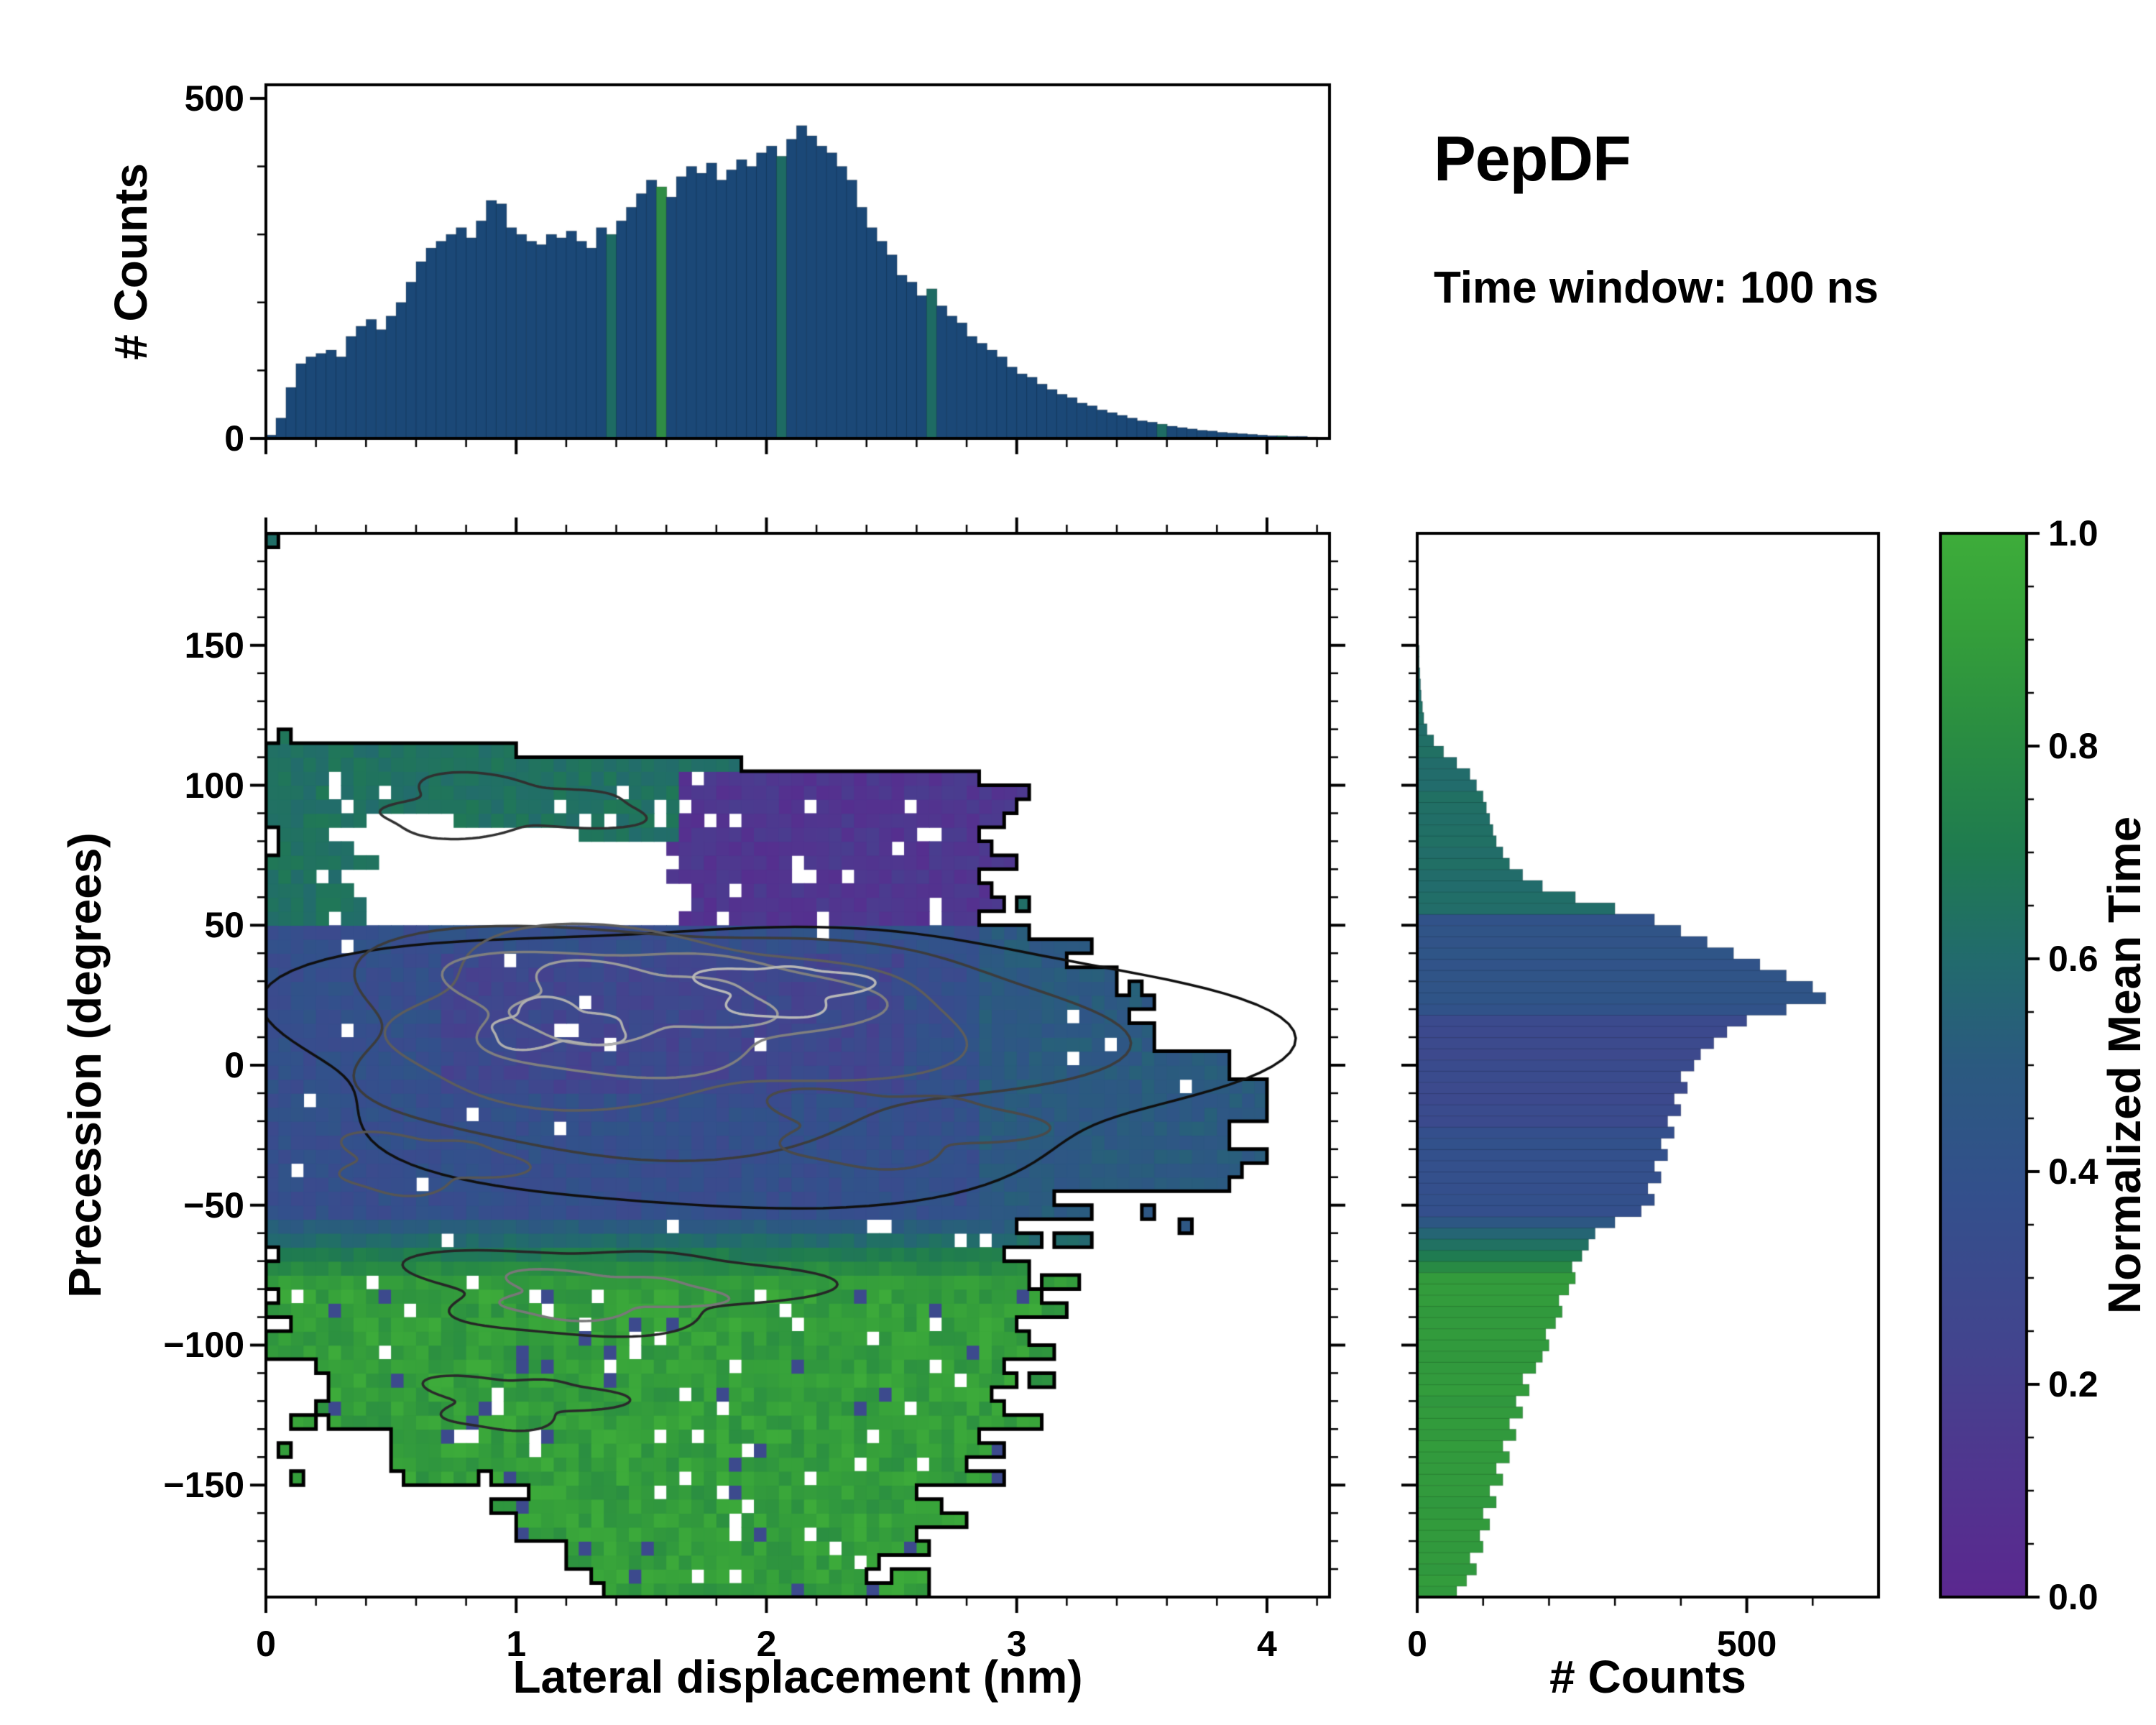 This screenshot has width=2156, height=1725. What do you see at coordinates (798, 1677) in the screenshot?
I see `main-xlabel: Lateral displacement (nm)` at bounding box center [798, 1677].